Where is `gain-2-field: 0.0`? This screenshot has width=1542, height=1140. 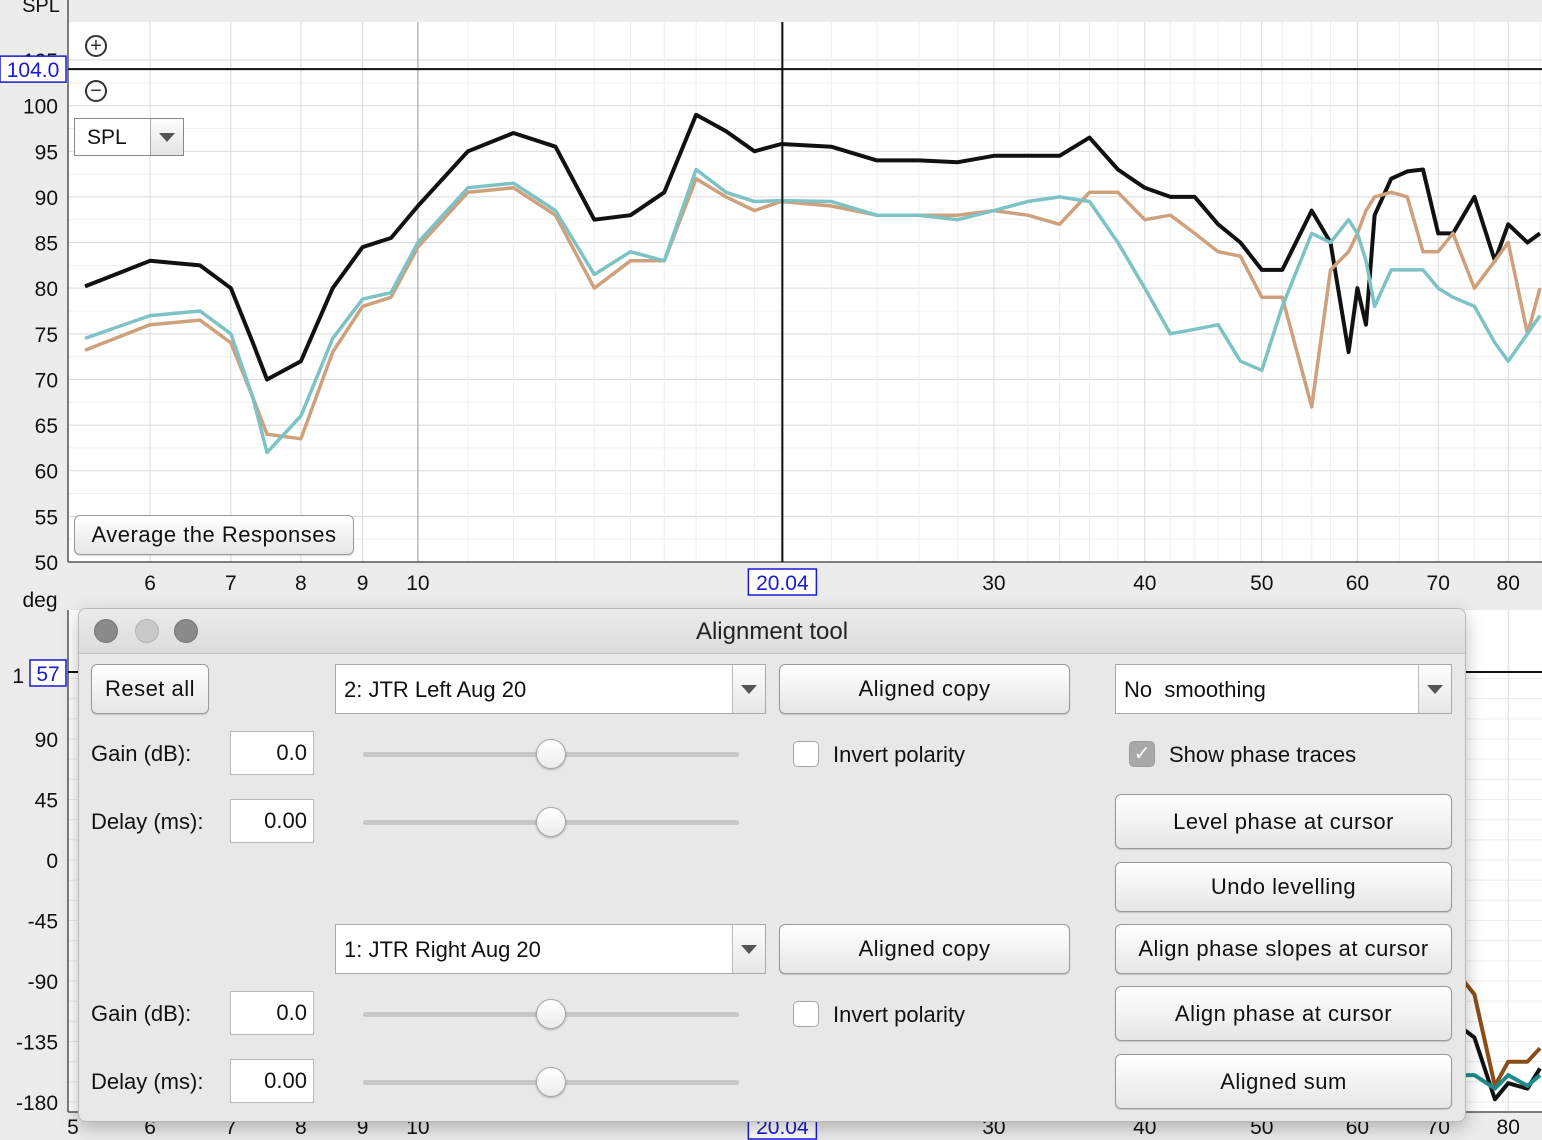
gain-2-field: 0.0 is located at coordinates (272, 1013).